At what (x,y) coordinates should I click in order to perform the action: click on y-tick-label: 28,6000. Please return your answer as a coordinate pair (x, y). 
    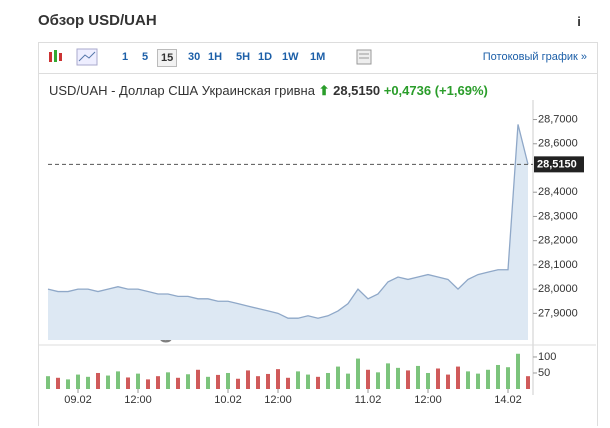
    Looking at the image, I should click on (558, 144).